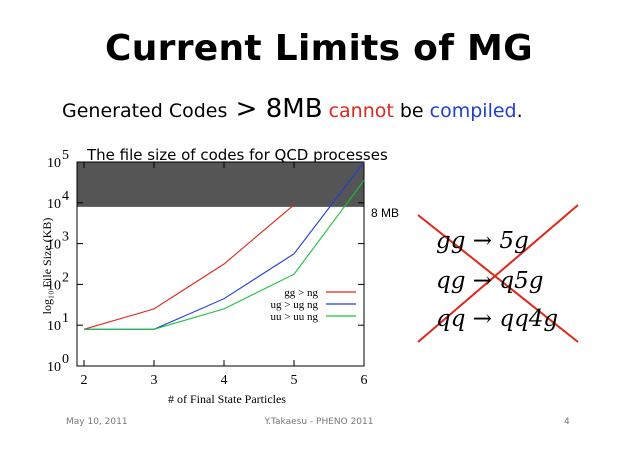  I want to click on process-gg-5g: gg → 5g, so click(482, 241).